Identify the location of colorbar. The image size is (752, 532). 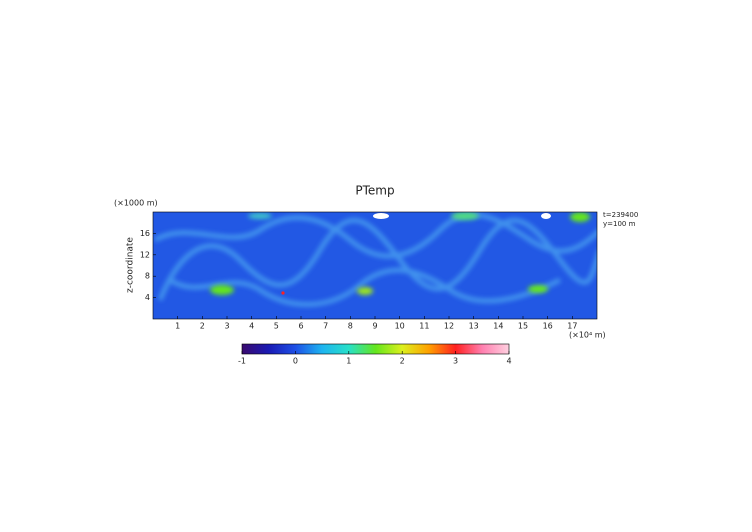
(375, 349).